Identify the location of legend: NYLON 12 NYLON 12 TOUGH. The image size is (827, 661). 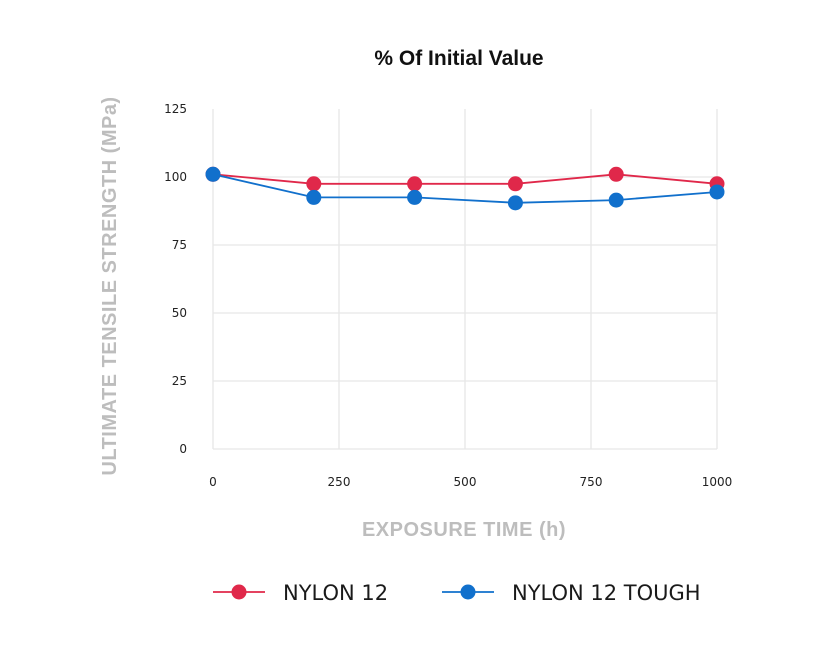
(457, 593).